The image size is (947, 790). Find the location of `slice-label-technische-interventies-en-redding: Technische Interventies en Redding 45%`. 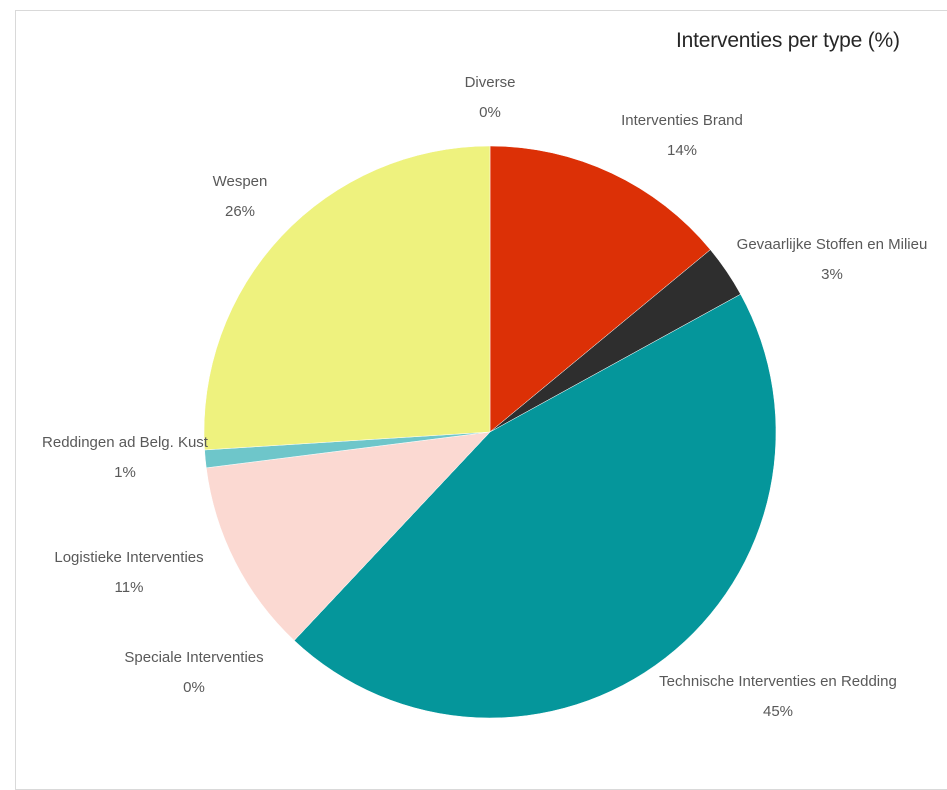

slice-label-technische-interventies-en-redding: Technische Interventies en Redding 45% is located at coordinates (778, 696).